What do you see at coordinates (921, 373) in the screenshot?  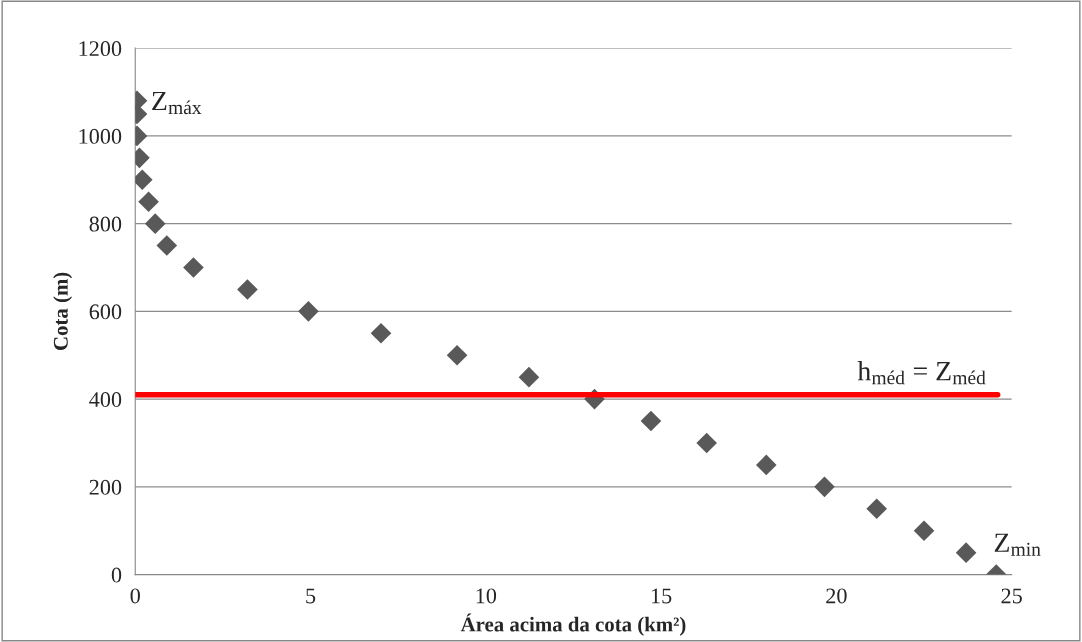 I see `annotation: h$_{méd}$ = Z$_{méd}$` at bounding box center [921, 373].